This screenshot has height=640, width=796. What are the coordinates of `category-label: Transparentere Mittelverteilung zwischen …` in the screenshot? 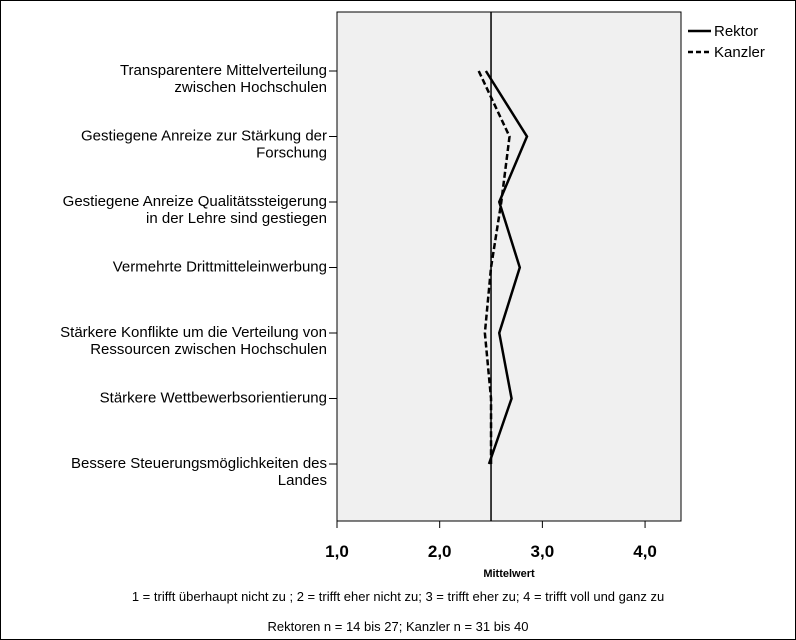 It's located at (223, 79).